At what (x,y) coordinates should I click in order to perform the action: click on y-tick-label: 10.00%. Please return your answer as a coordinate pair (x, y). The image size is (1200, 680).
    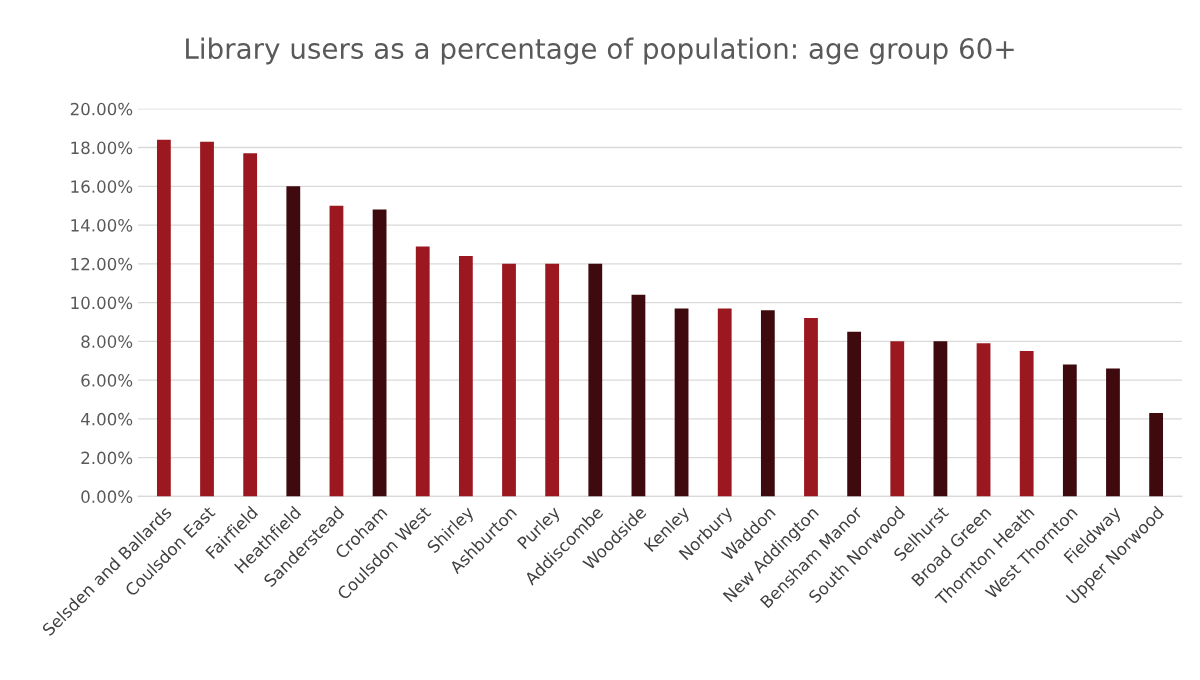
    Looking at the image, I should click on (102, 303).